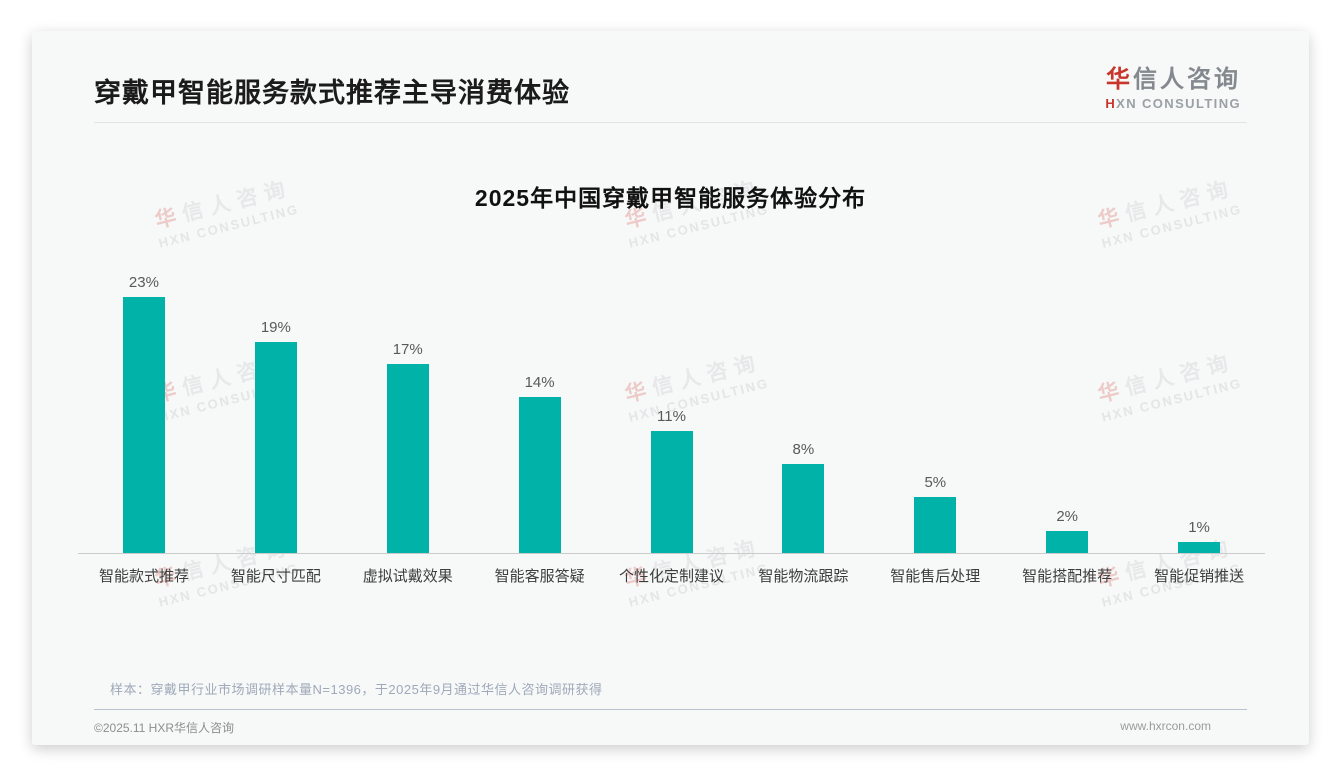 The width and height of the screenshot is (1340, 780). I want to click on bar-column: 5%, so click(935, 513).